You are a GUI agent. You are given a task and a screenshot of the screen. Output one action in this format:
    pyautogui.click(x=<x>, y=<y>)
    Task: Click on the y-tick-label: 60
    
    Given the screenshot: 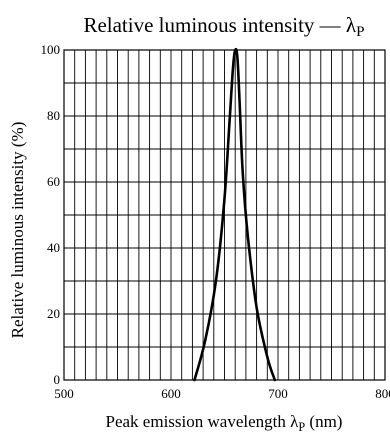 What is the action you would take?
    pyautogui.click(x=53, y=181)
    